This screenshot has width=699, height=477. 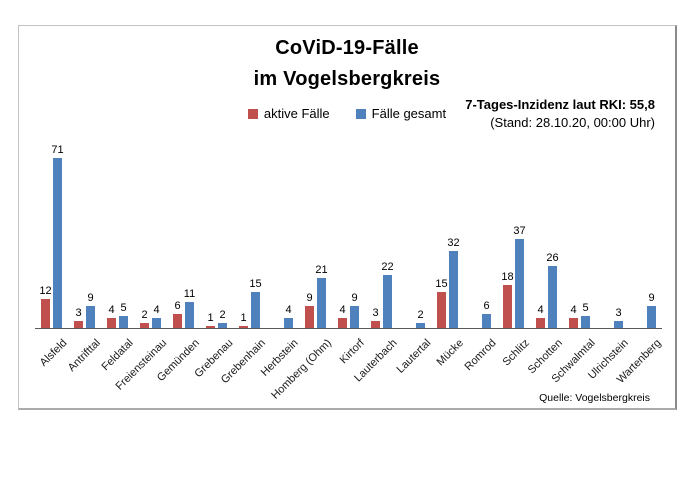 What do you see at coordinates (409, 113) in the screenshot?
I see `legend-label-total: Fälle gesamt` at bounding box center [409, 113].